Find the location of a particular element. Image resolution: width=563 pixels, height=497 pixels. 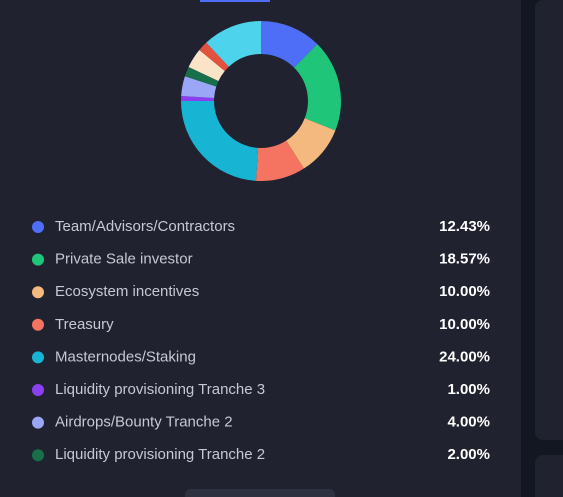

legend-value: 4.00% is located at coordinates (468, 422).